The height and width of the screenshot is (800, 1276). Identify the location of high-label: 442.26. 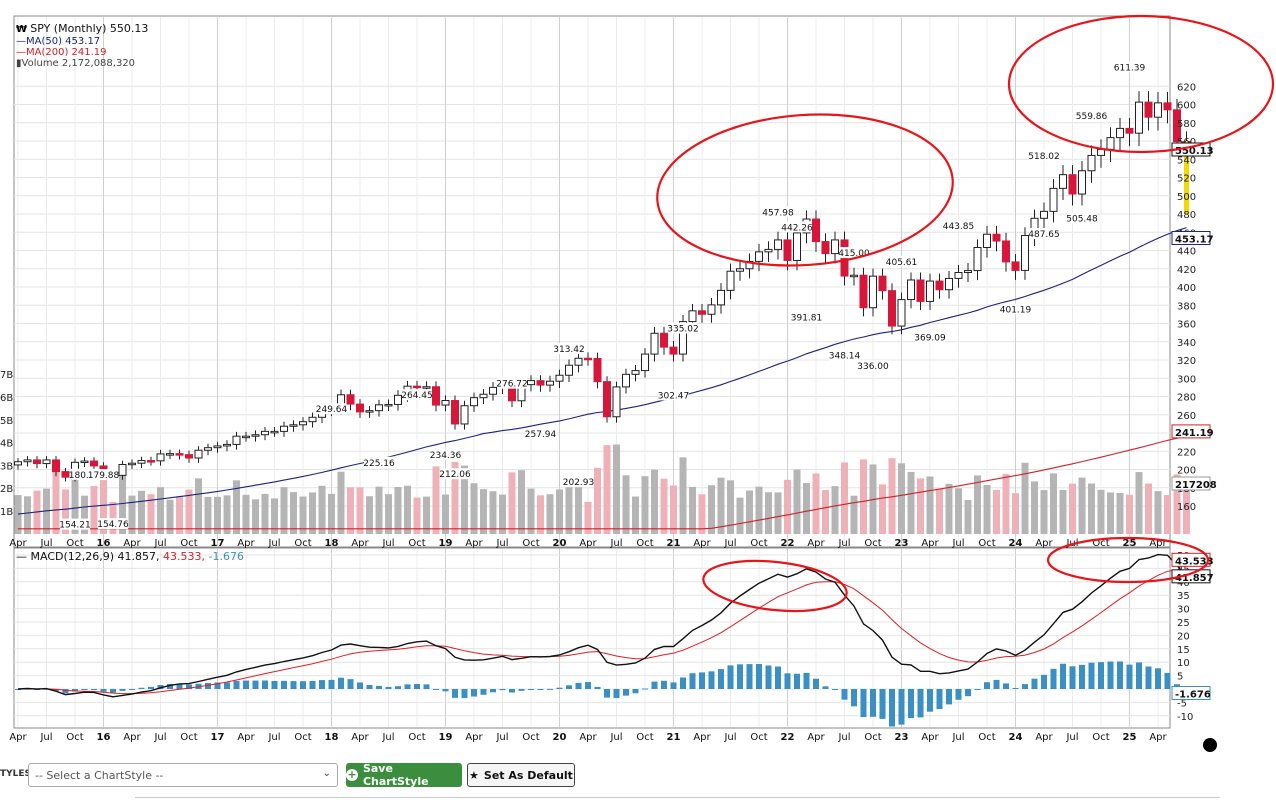
(797, 228).